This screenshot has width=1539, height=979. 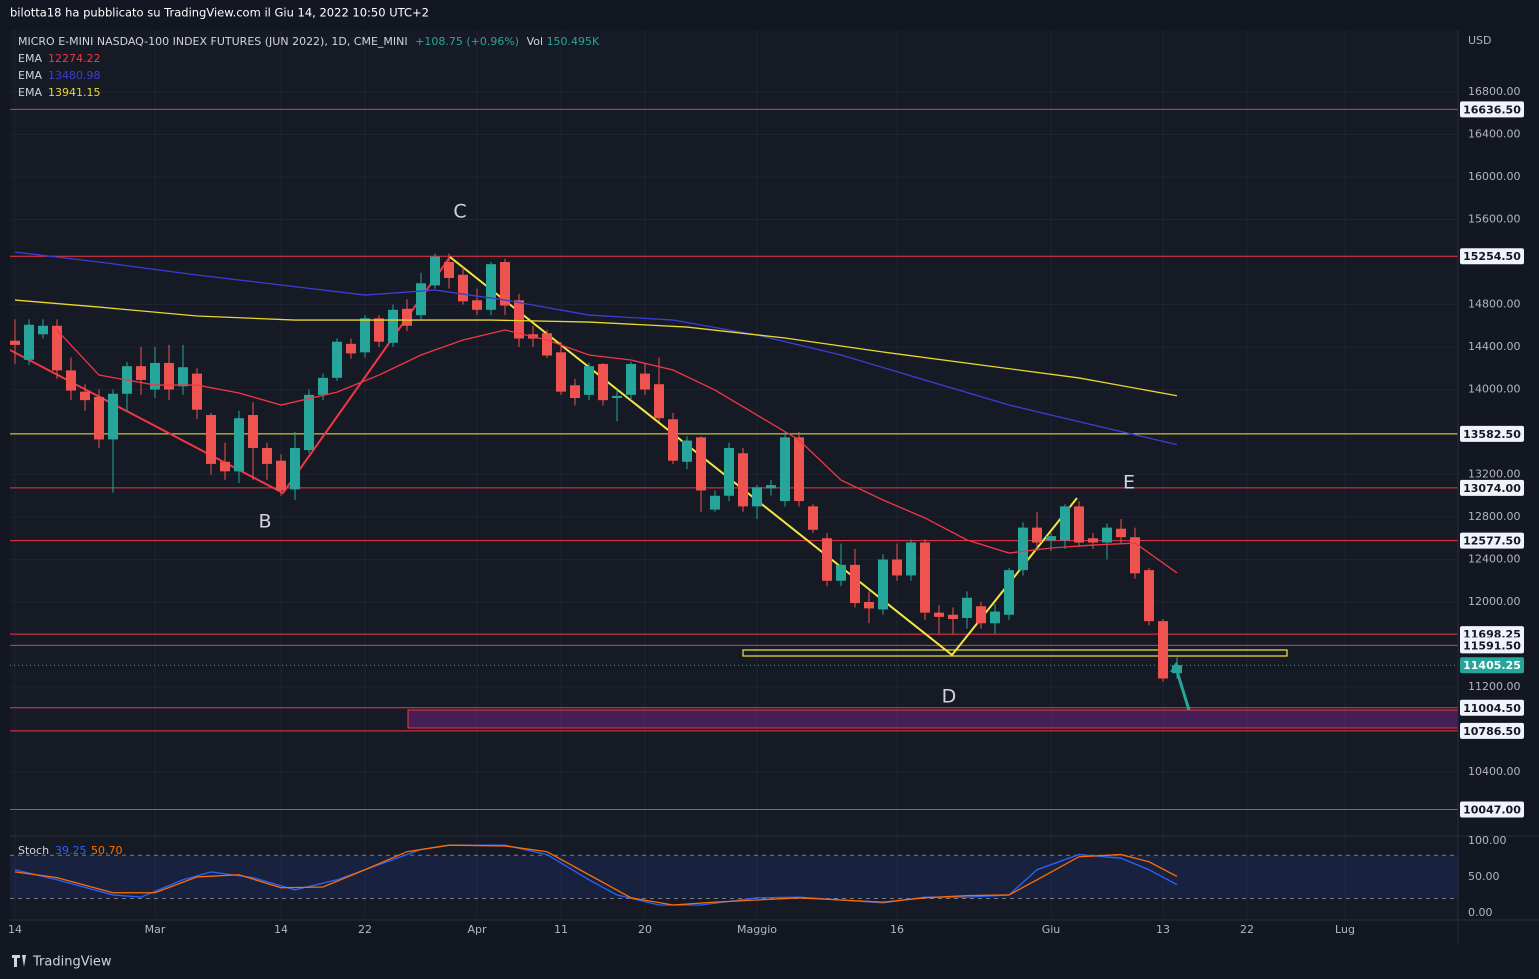 I want to click on price-tag-label: 10047.00, so click(x=1492, y=810).